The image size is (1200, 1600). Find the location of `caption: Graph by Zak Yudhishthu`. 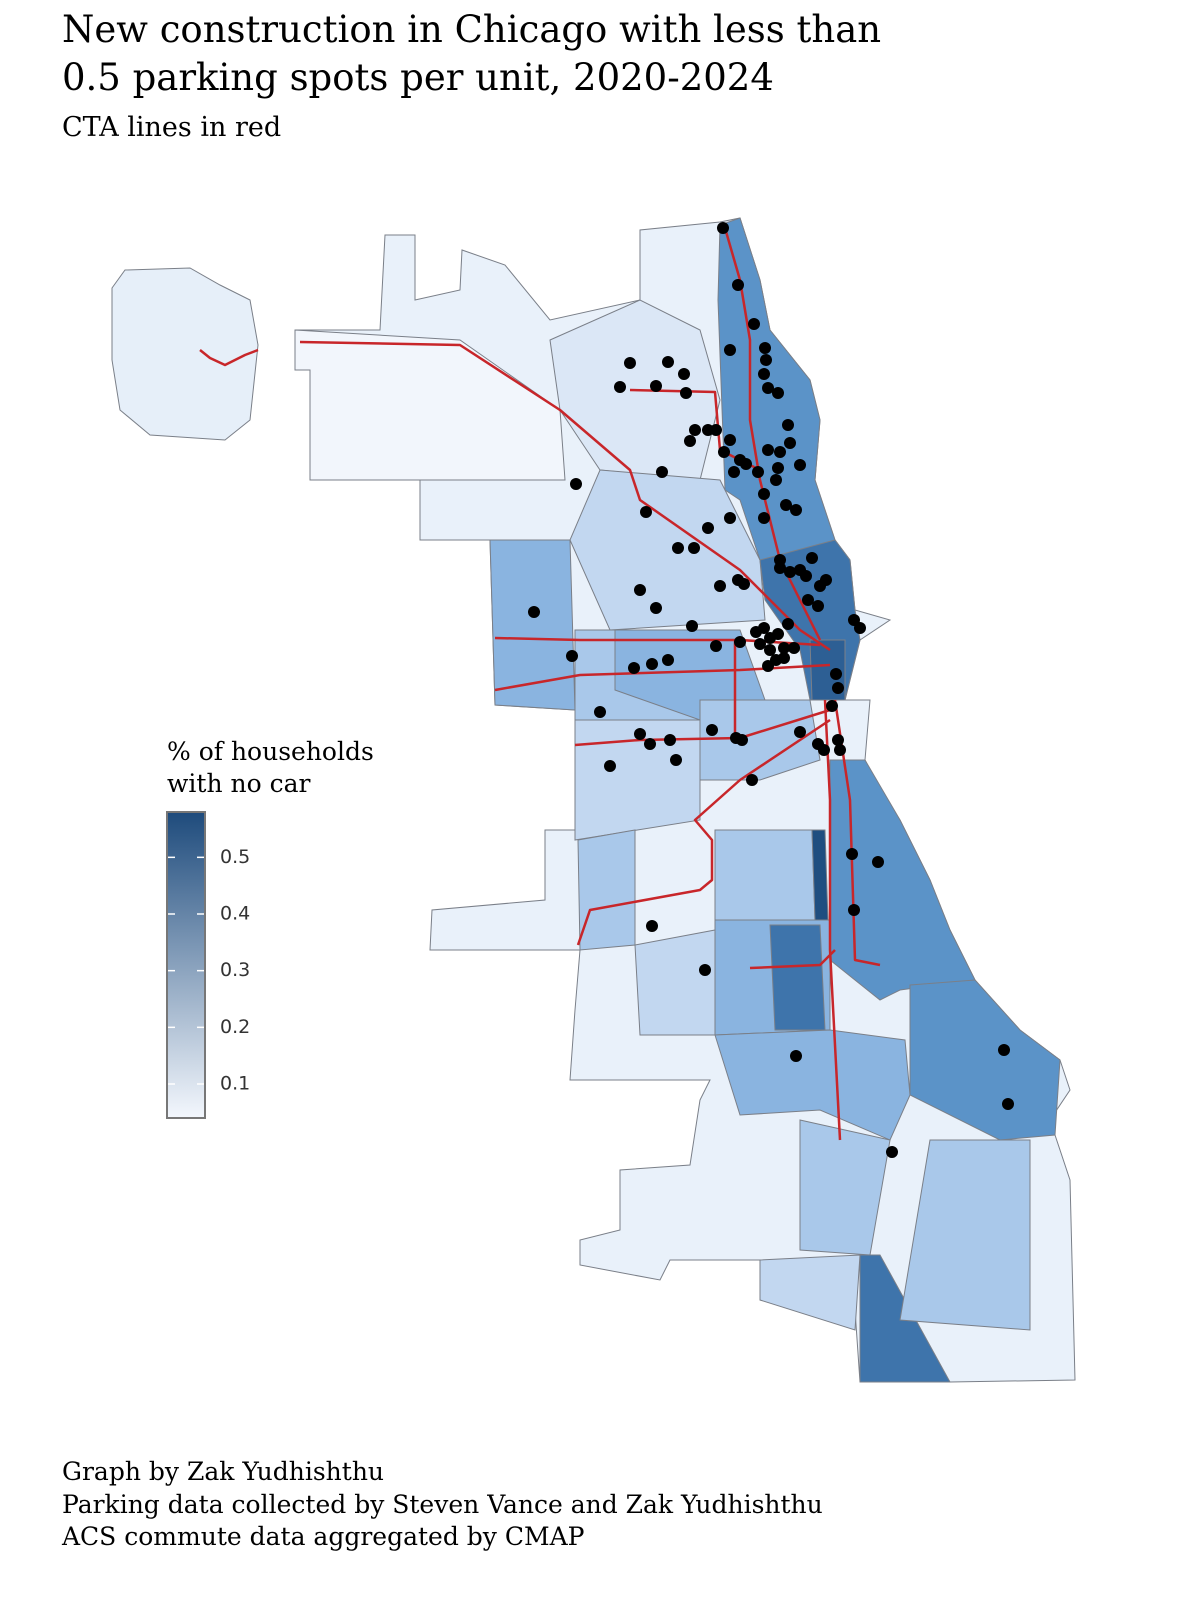

caption: Graph by Zak Yudhishthu is located at coordinates (223, 1471).